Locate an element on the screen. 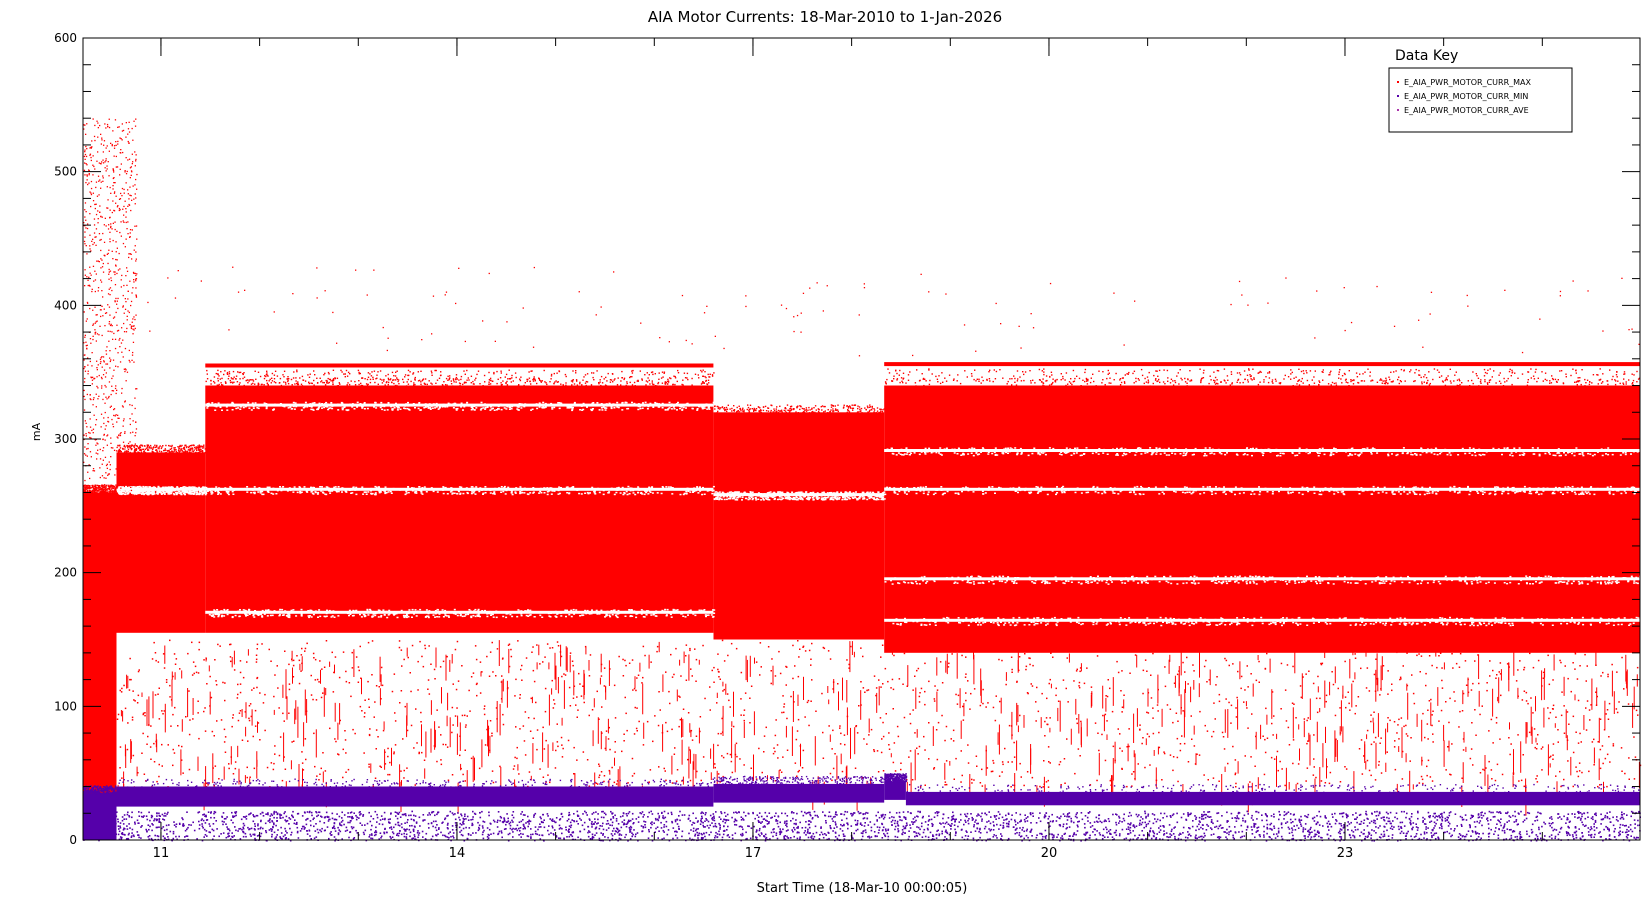  y-tick-label: 100 is located at coordinates (65, 706).